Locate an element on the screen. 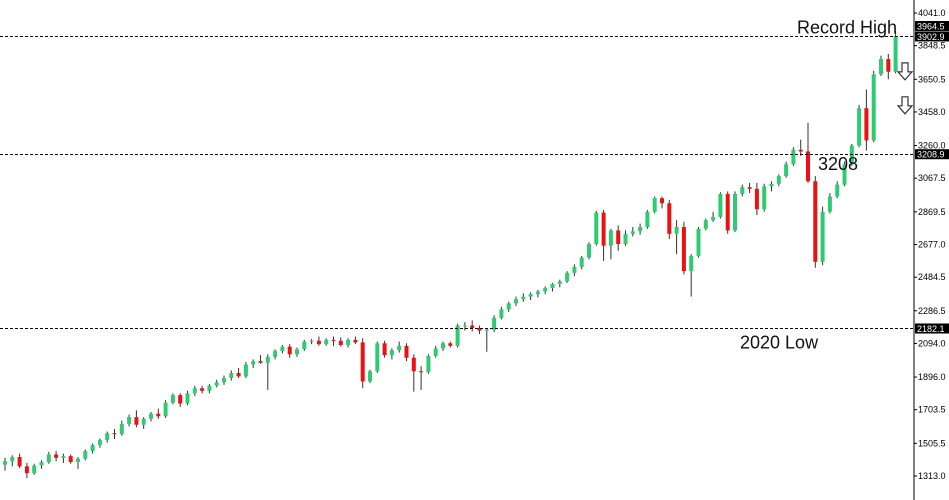  axis-tick-label: 1313.0 is located at coordinates (932, 476).